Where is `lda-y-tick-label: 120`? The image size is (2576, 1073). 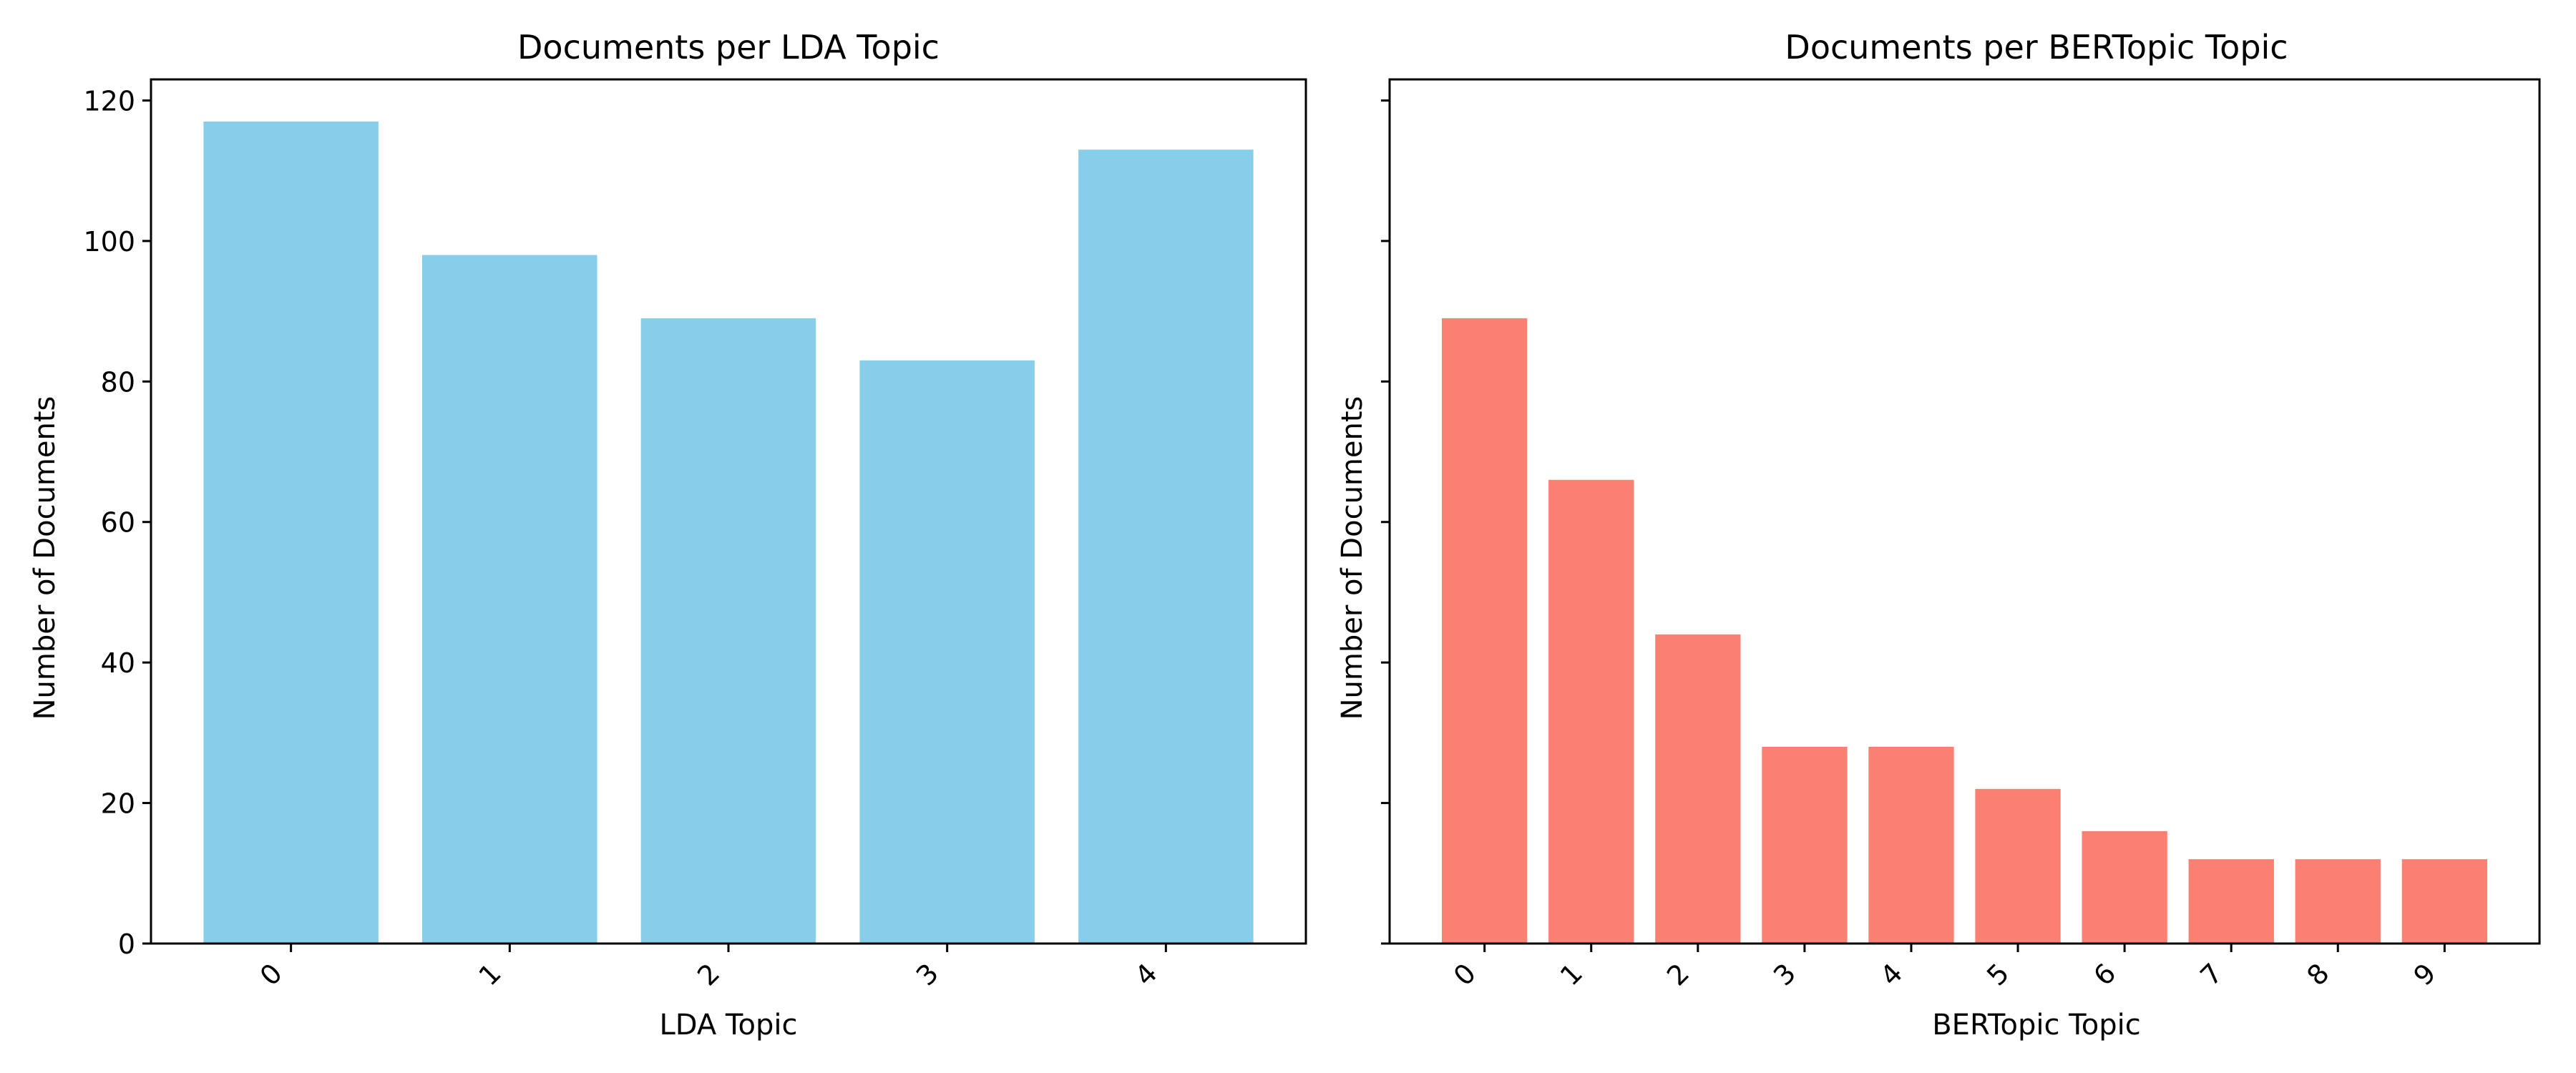
lda-y-tick-label: 120 is located at coordinates (109, 101).